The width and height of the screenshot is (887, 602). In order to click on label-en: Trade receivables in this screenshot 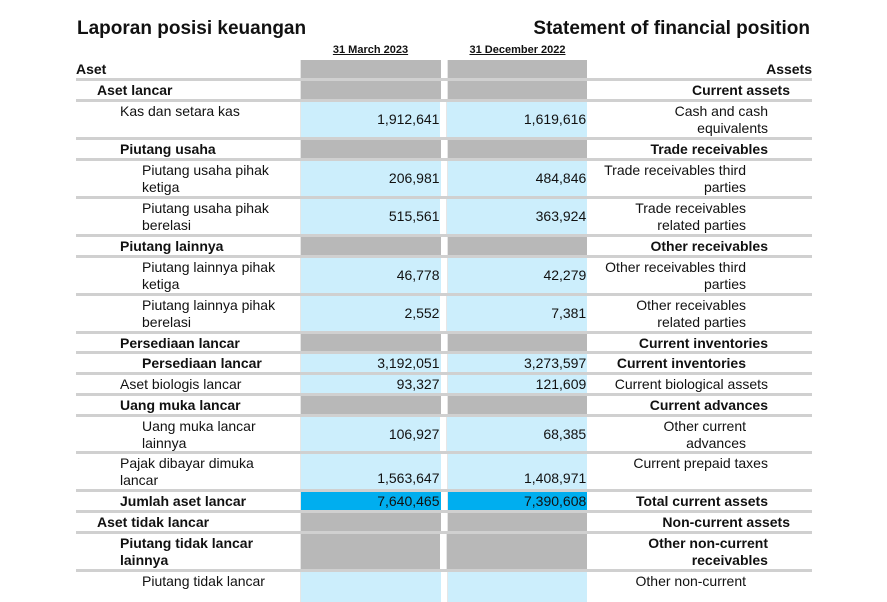, I will do `click(709, 149)`.